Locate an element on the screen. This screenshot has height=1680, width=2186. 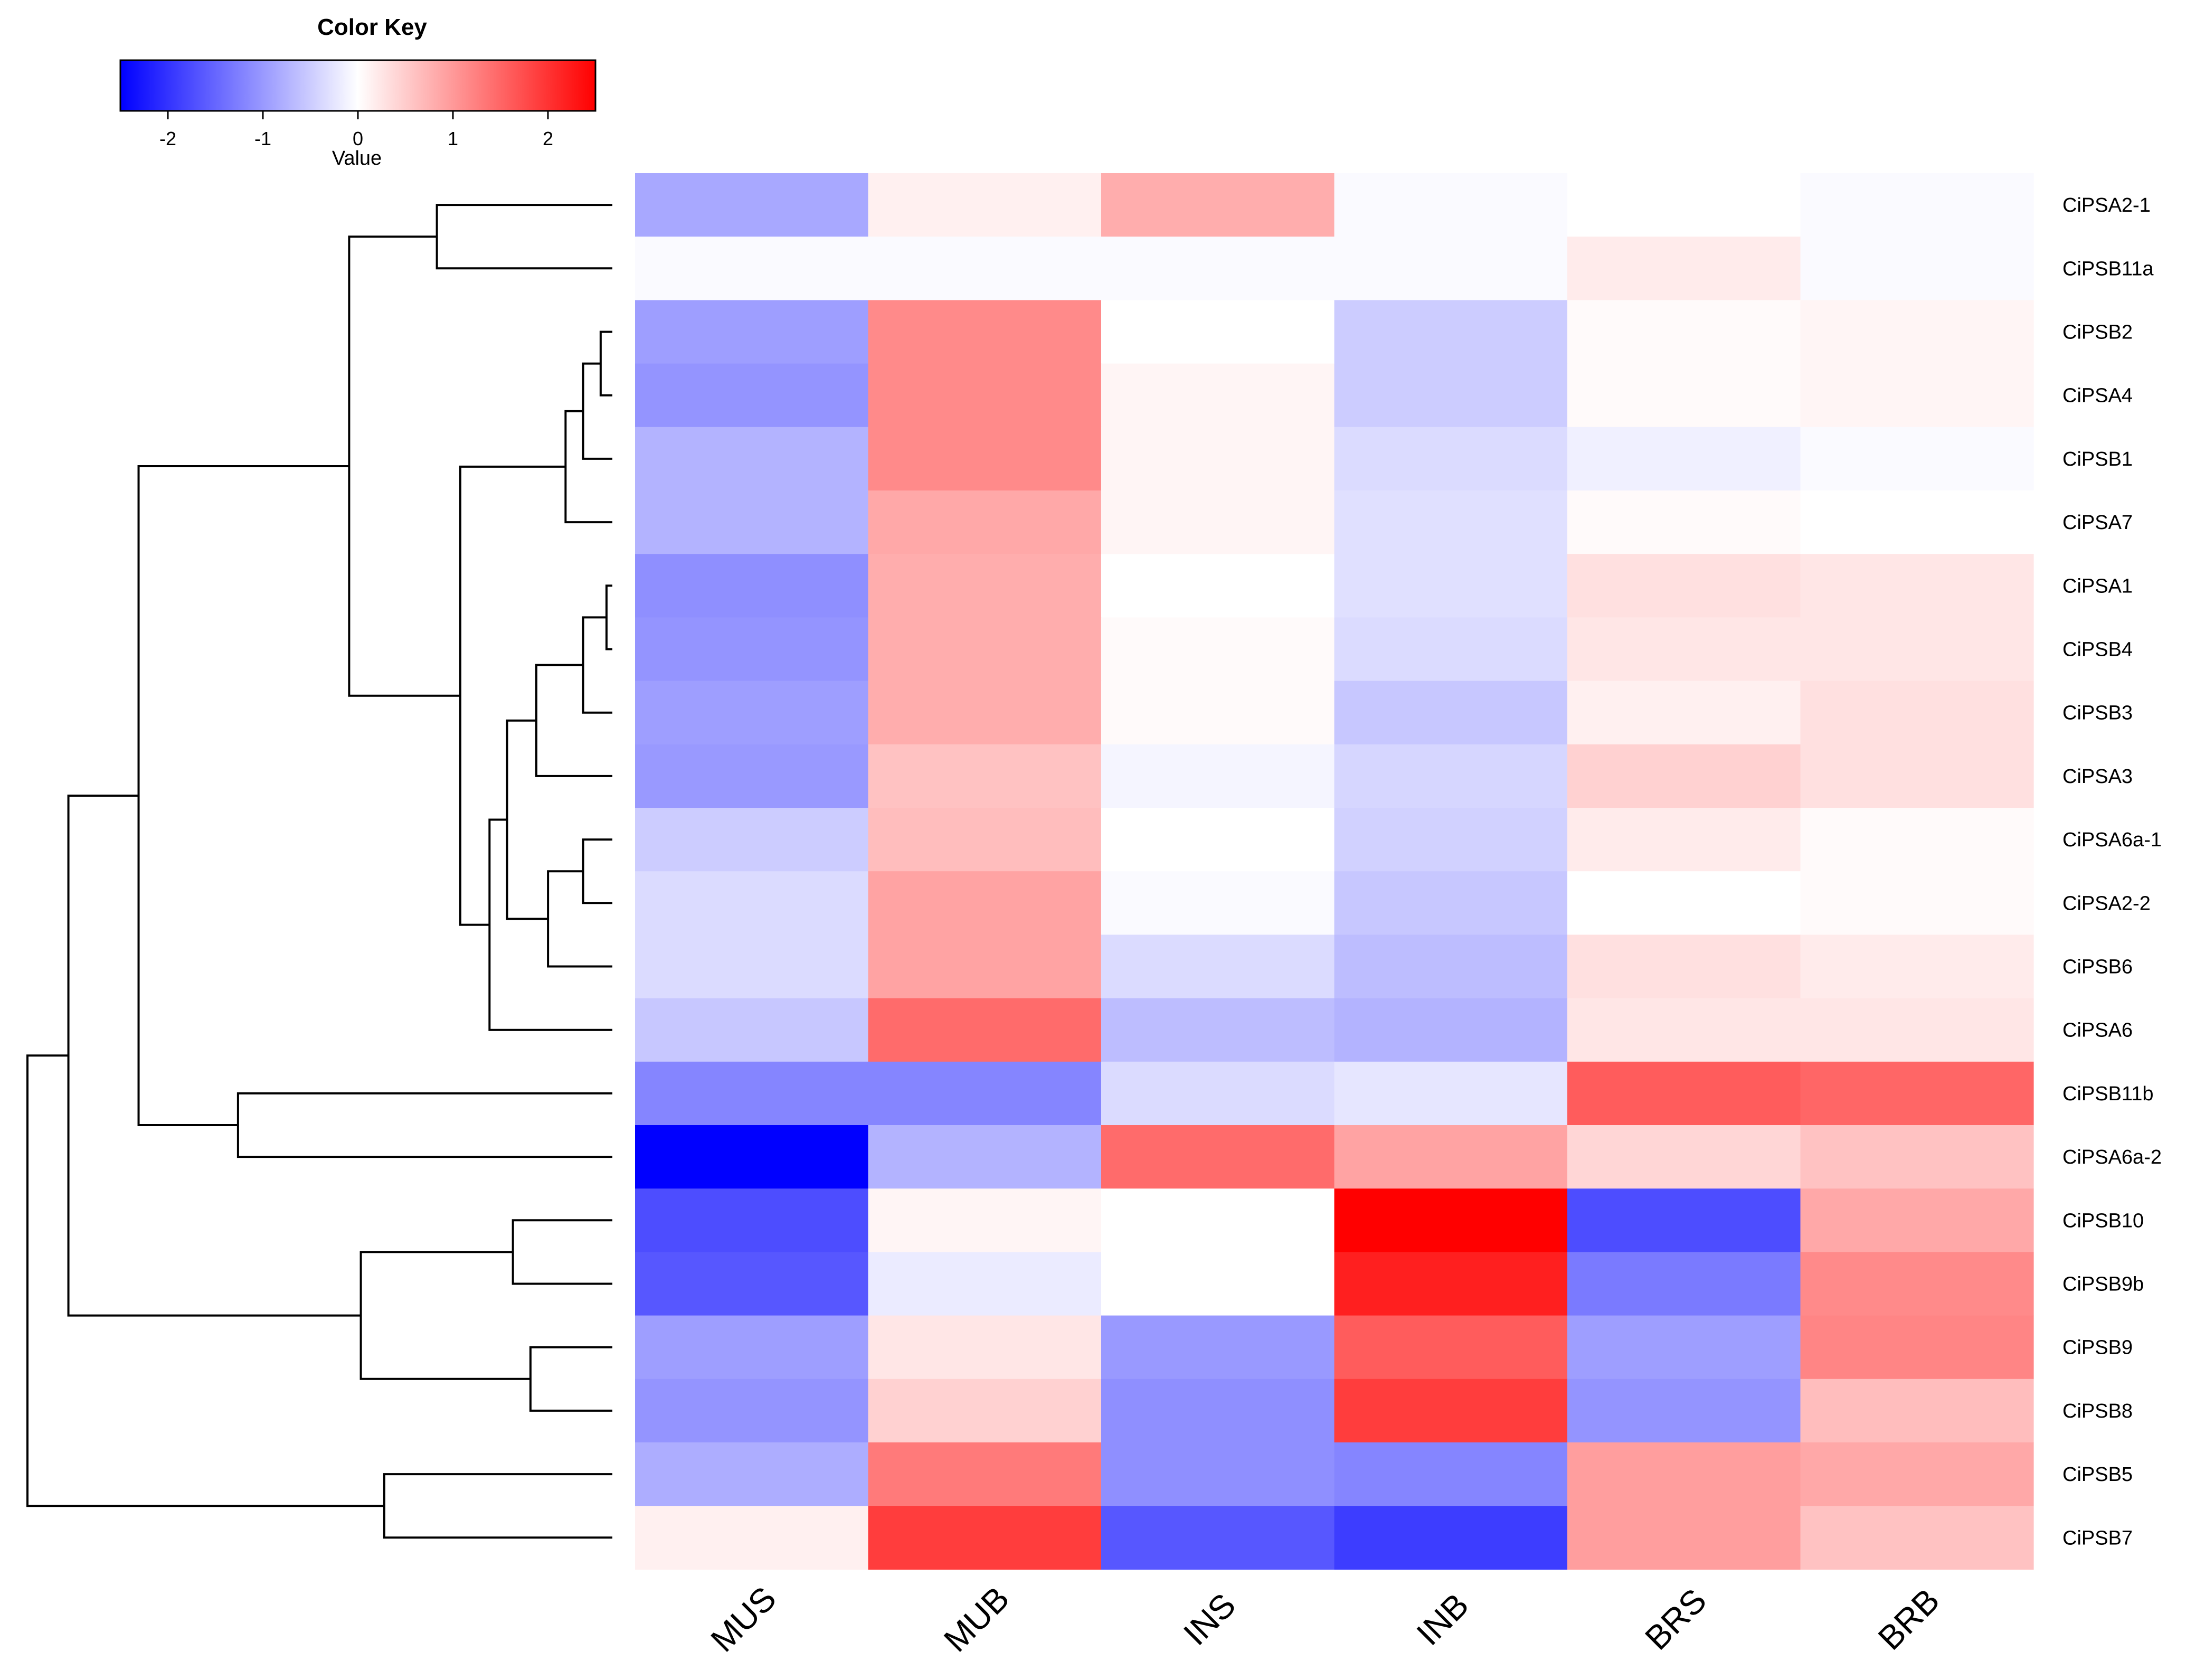
row-label-CiPSB11a: CiPSB11a is located at coordinates (2108, 269).